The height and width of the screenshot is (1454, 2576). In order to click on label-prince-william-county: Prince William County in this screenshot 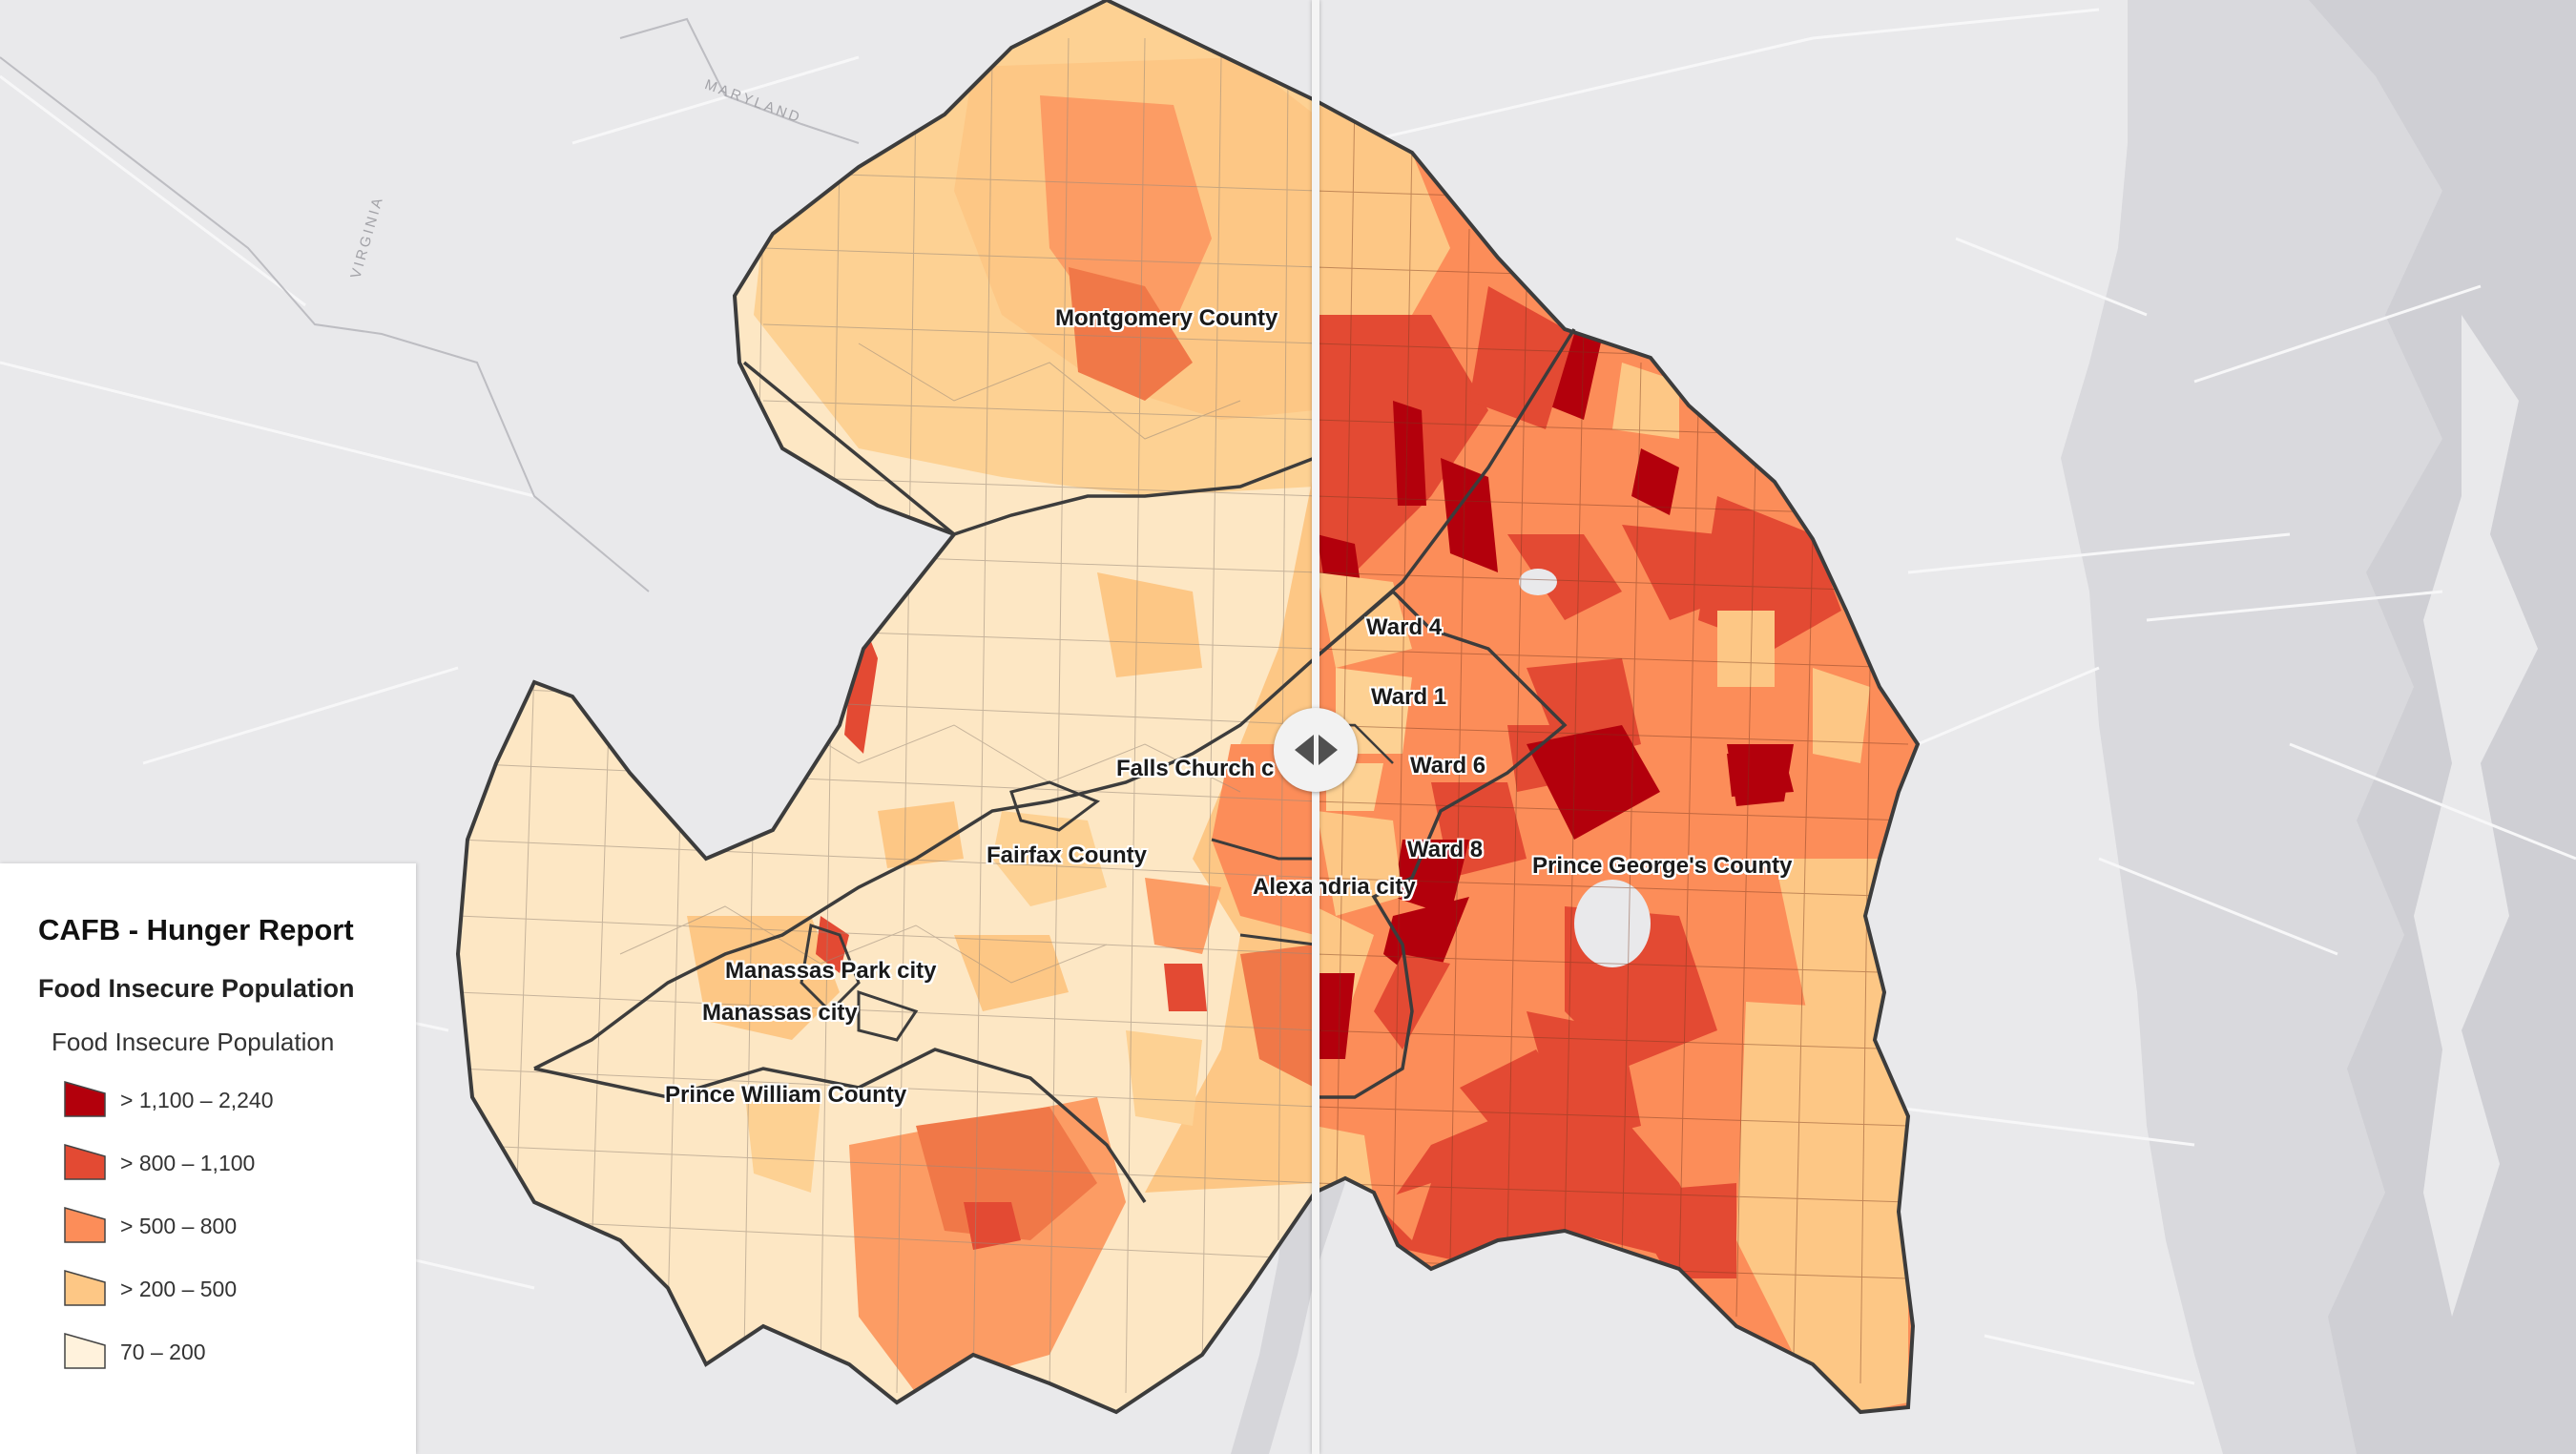, I will do `click(786, 1095)`.